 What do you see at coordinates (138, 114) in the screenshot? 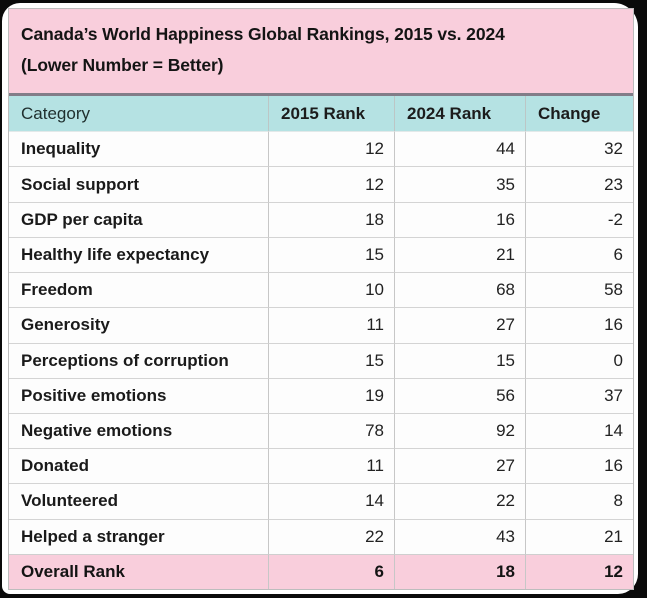
I see `column-header-category: Category` at bounding box center [138, 114].